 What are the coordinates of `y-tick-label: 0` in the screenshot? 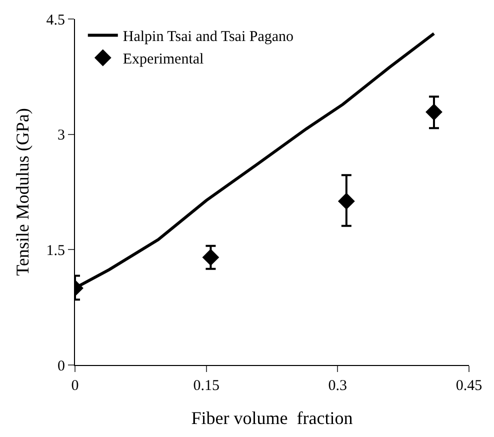 It's located at (61, 366).